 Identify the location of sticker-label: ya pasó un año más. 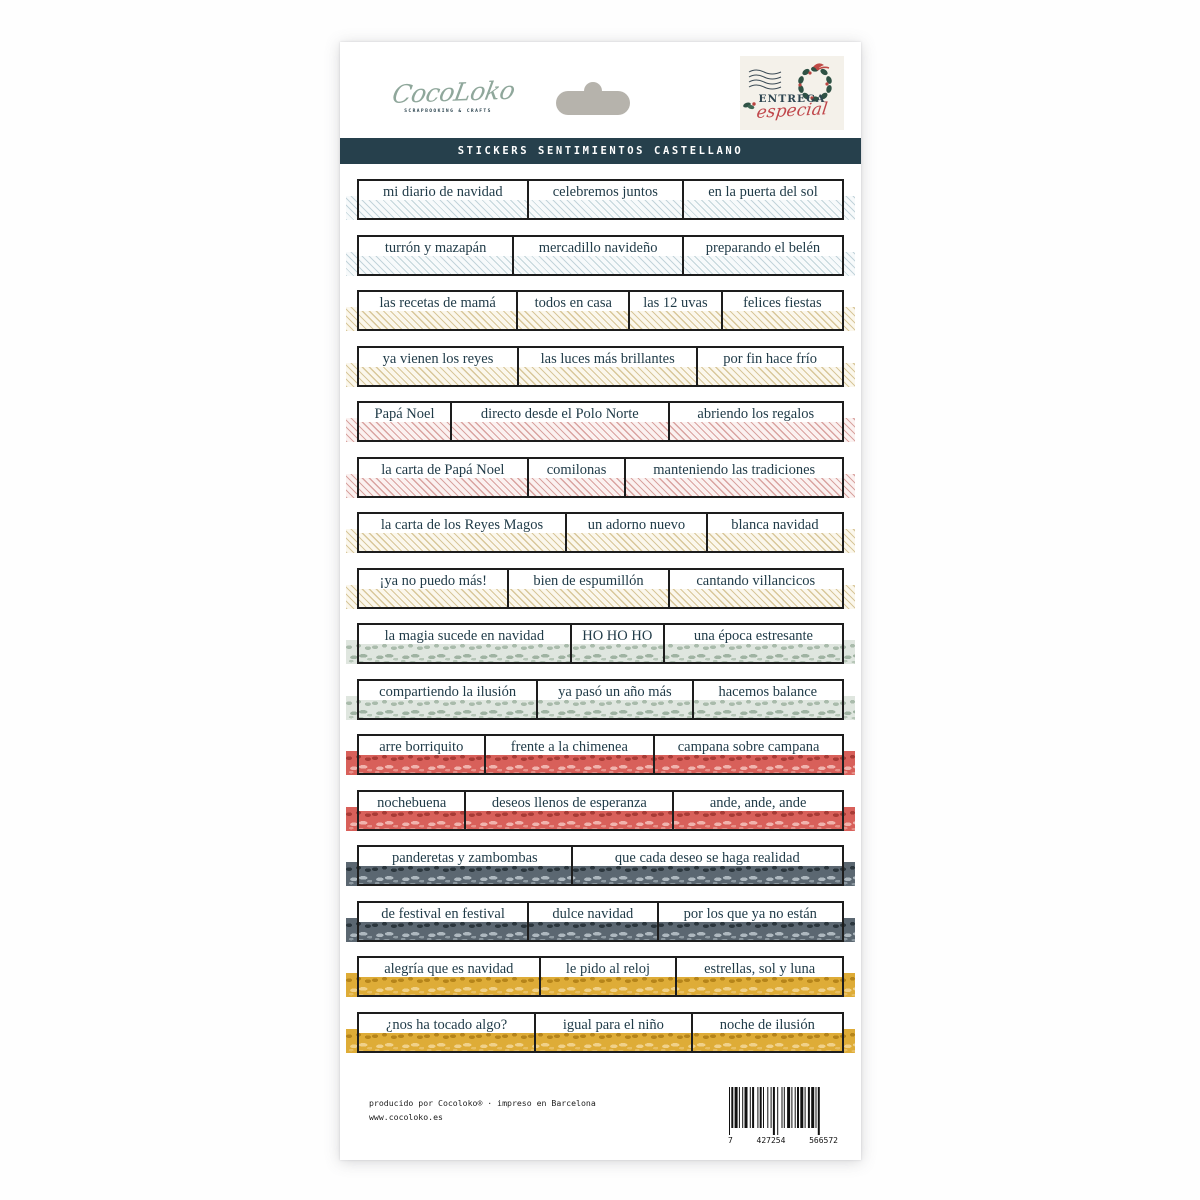
(615, 699).